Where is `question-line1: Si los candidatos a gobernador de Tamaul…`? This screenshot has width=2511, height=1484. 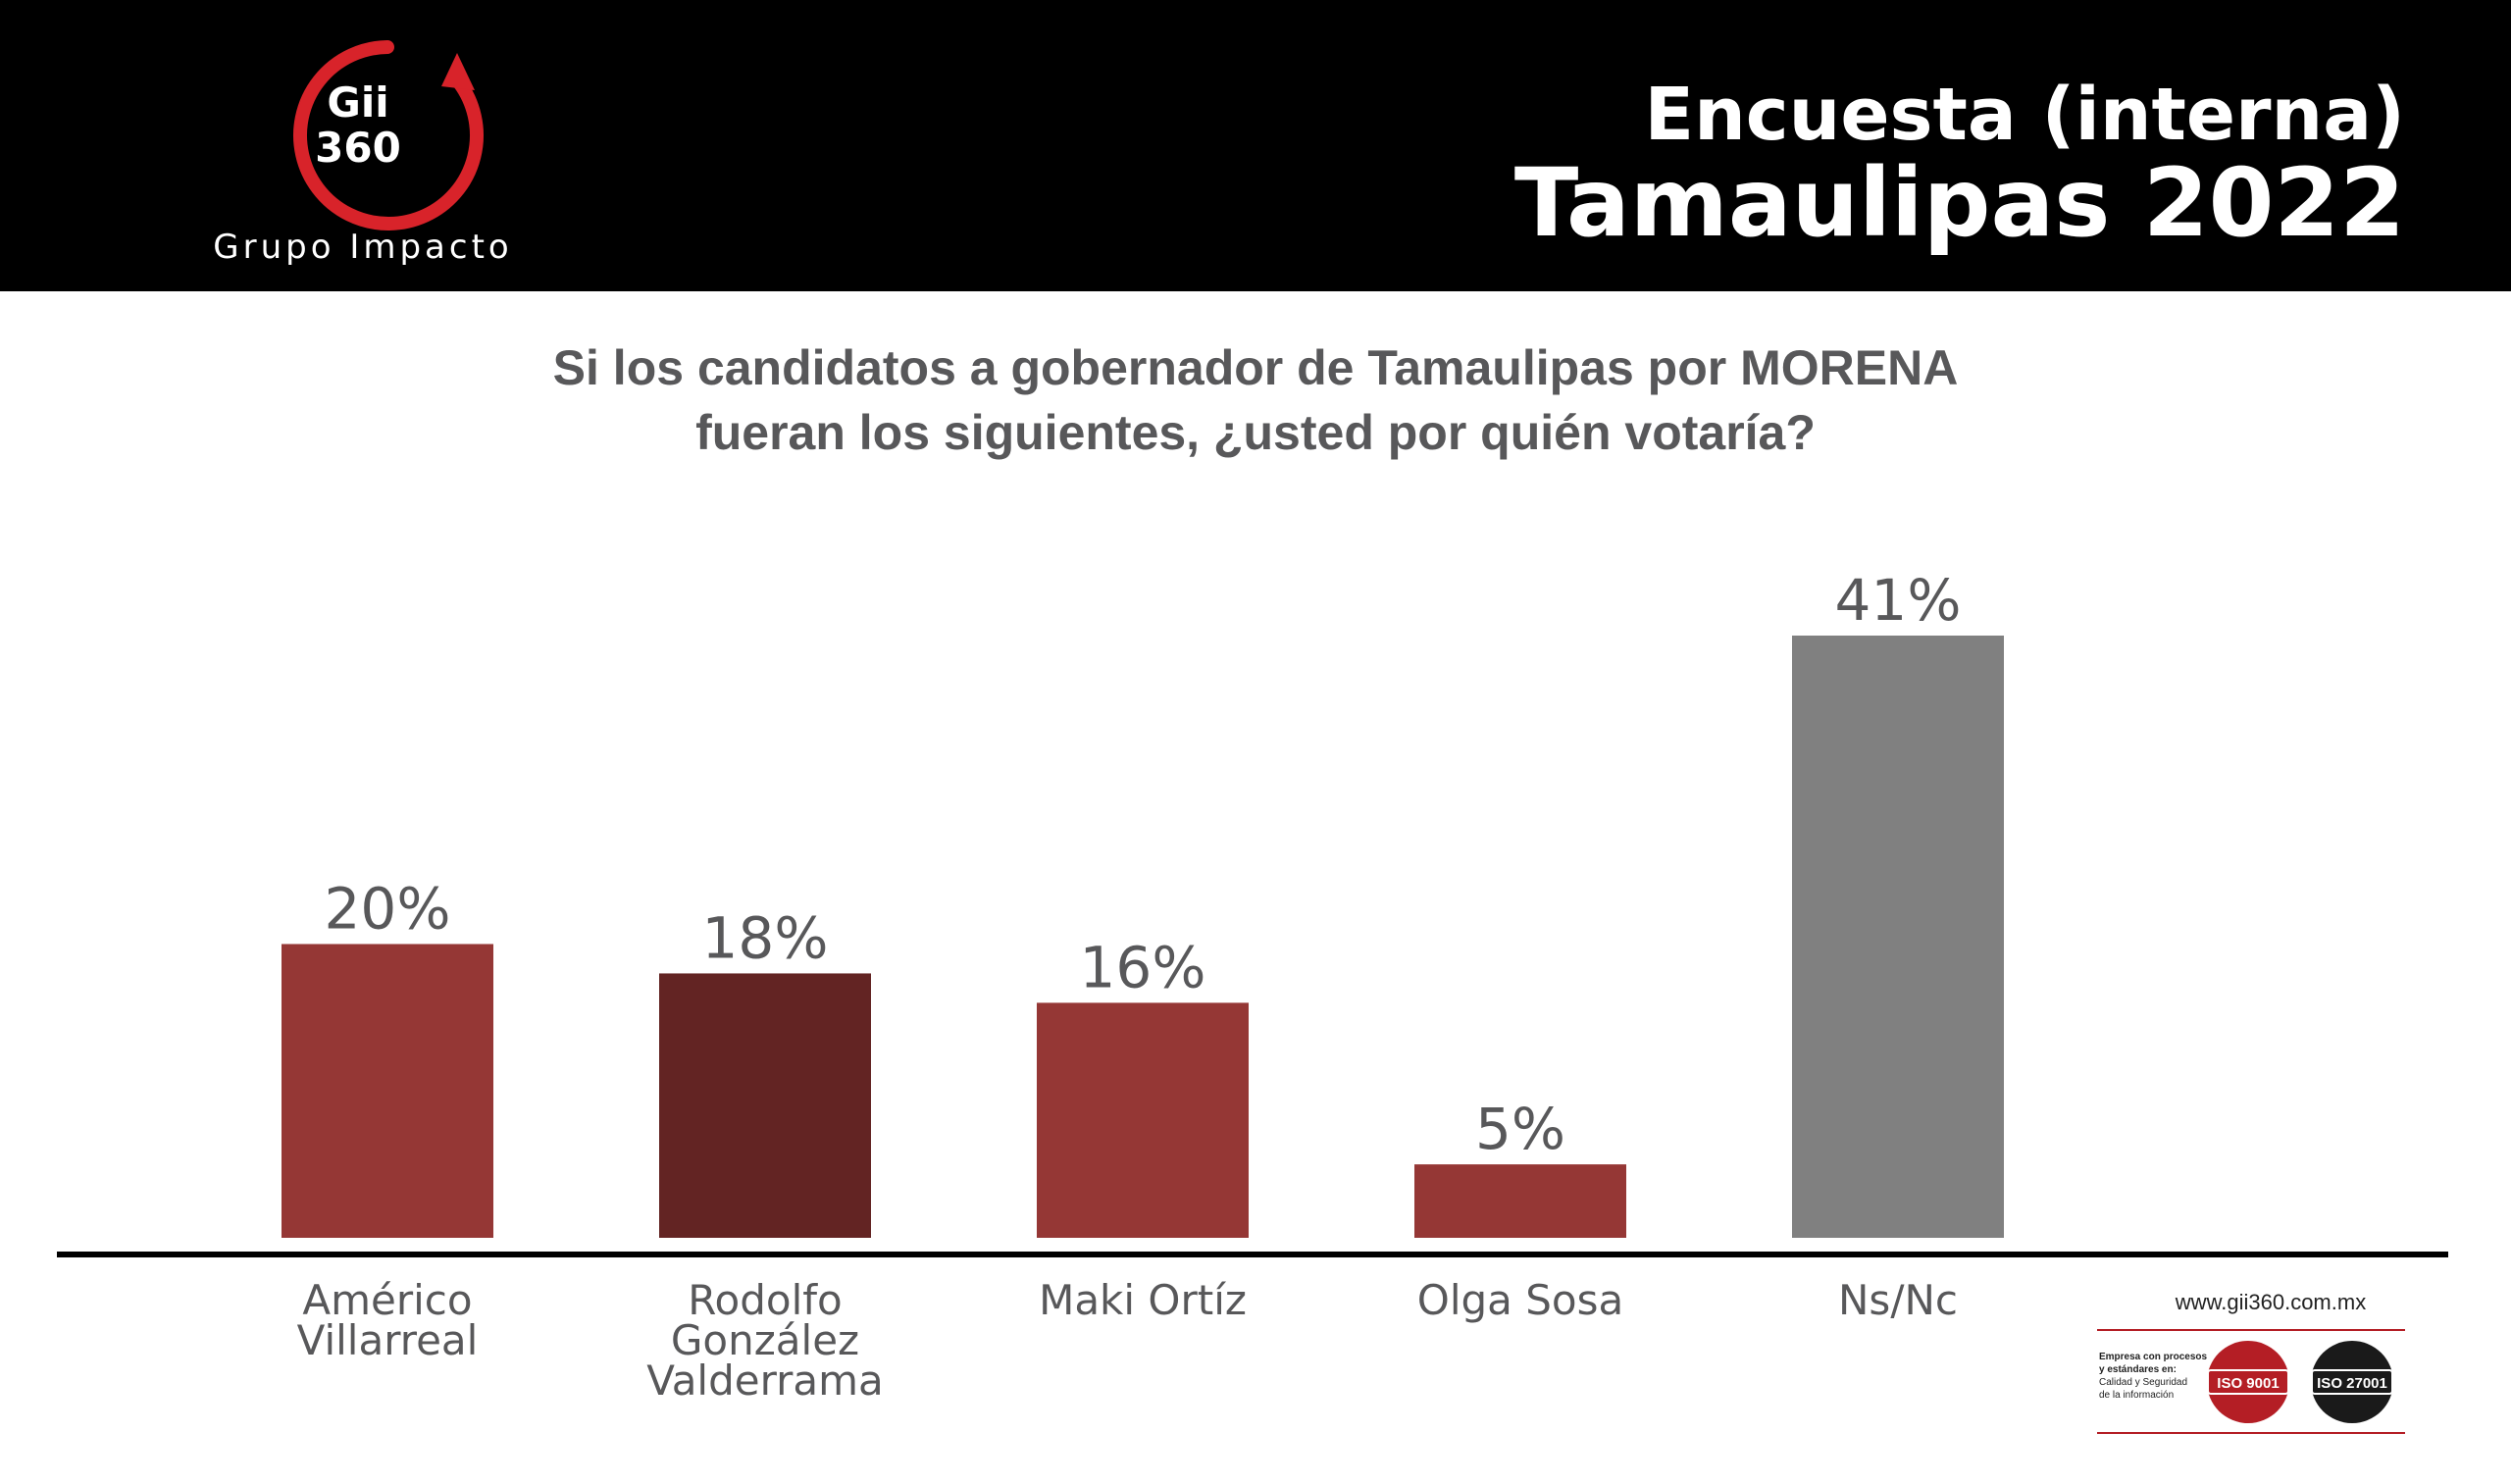
question-line1: Si los candidatos a gobernador de Tamaul… is located at coordinates (1255, 367).